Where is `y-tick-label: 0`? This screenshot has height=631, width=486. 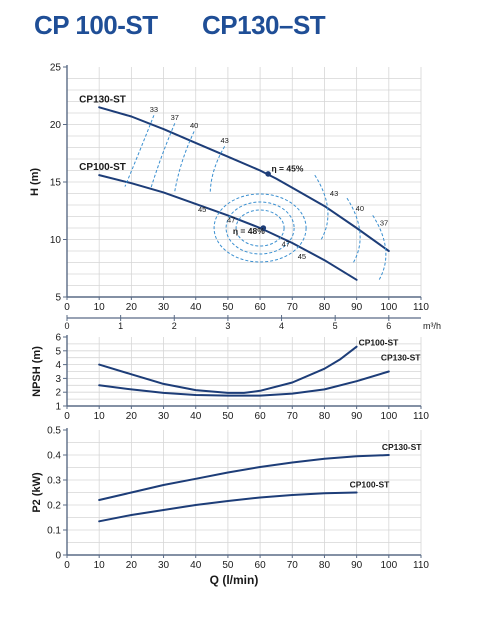
y-tick-label: 0 is located at coordinates (58, 556).